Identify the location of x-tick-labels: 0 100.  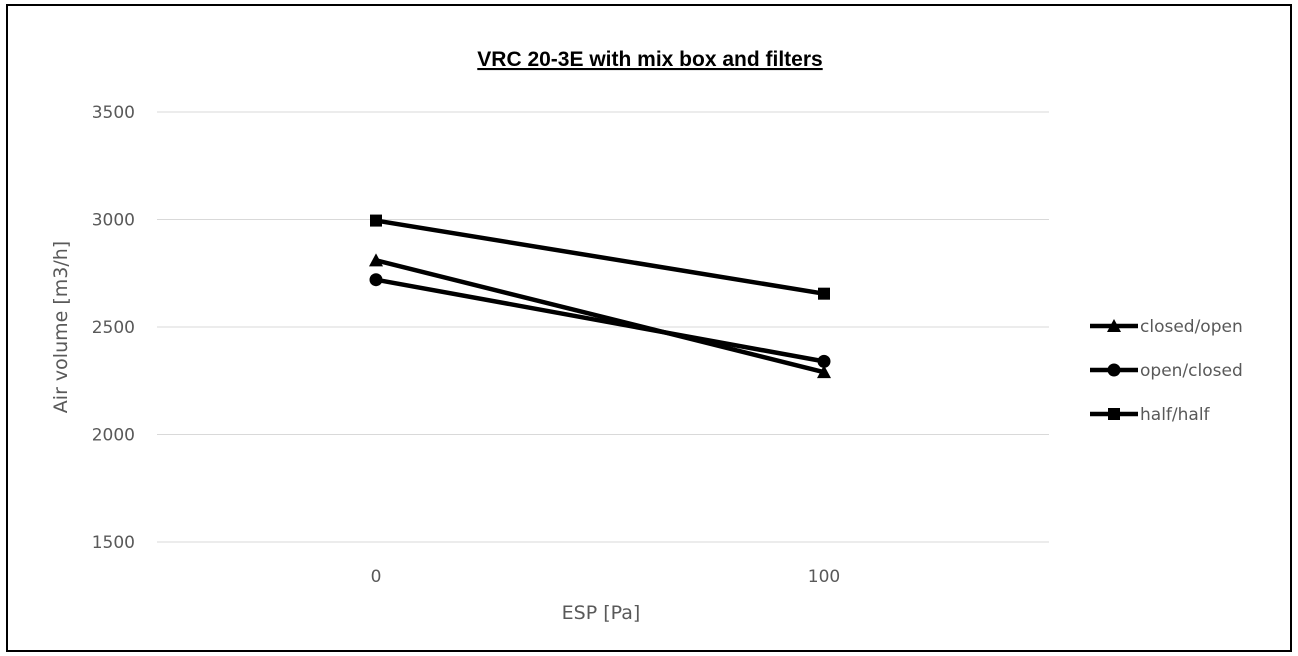
(606, 577).